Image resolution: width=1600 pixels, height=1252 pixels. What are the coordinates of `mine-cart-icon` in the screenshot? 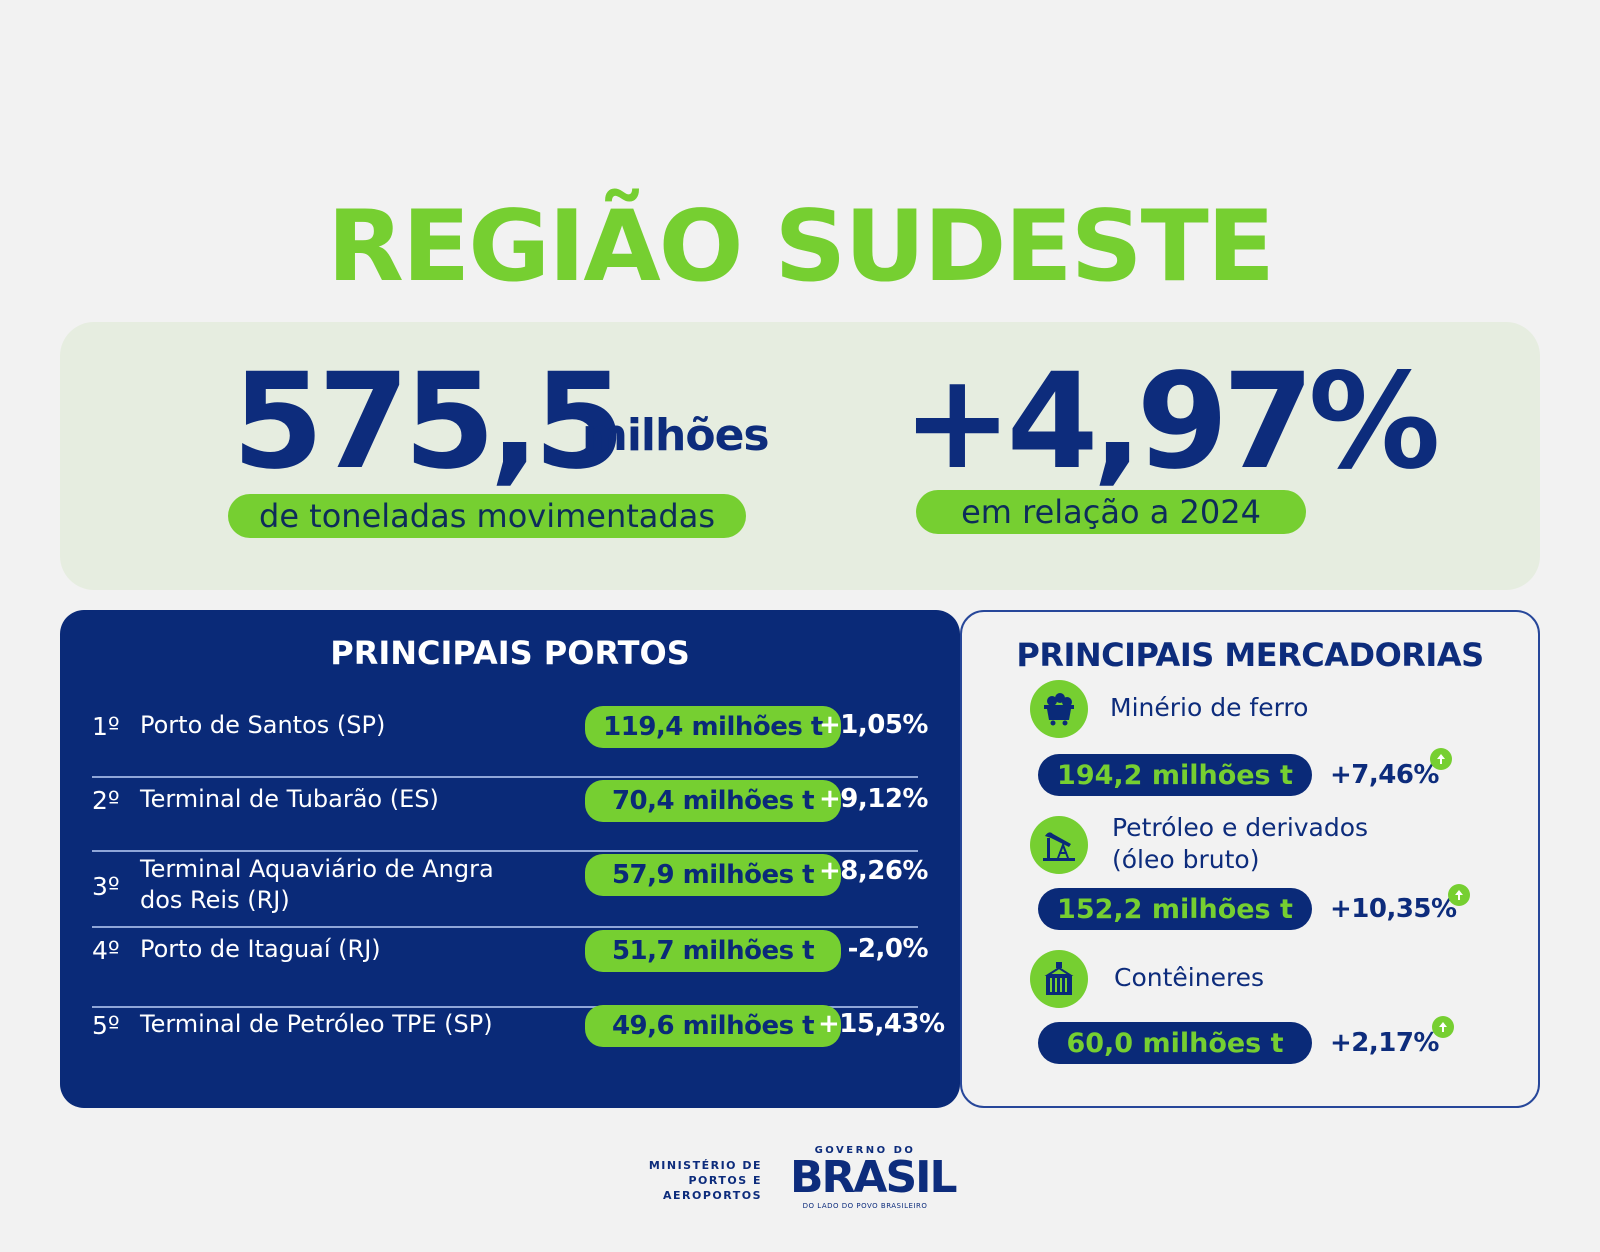 It's located at (1059, 709).